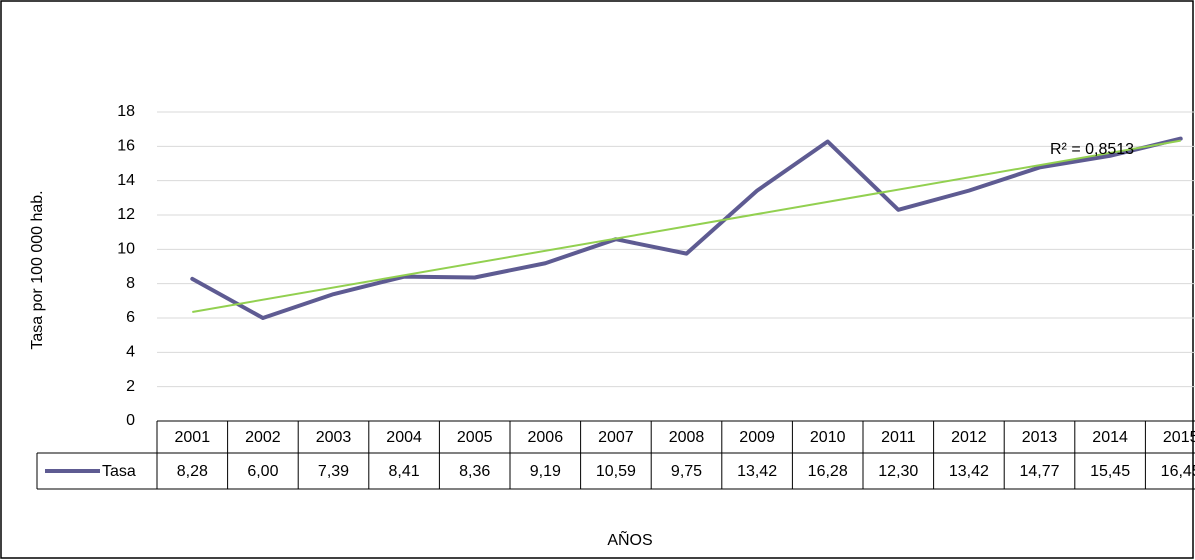  I want to click on data-table-value: 8,28, so click(192, 471).